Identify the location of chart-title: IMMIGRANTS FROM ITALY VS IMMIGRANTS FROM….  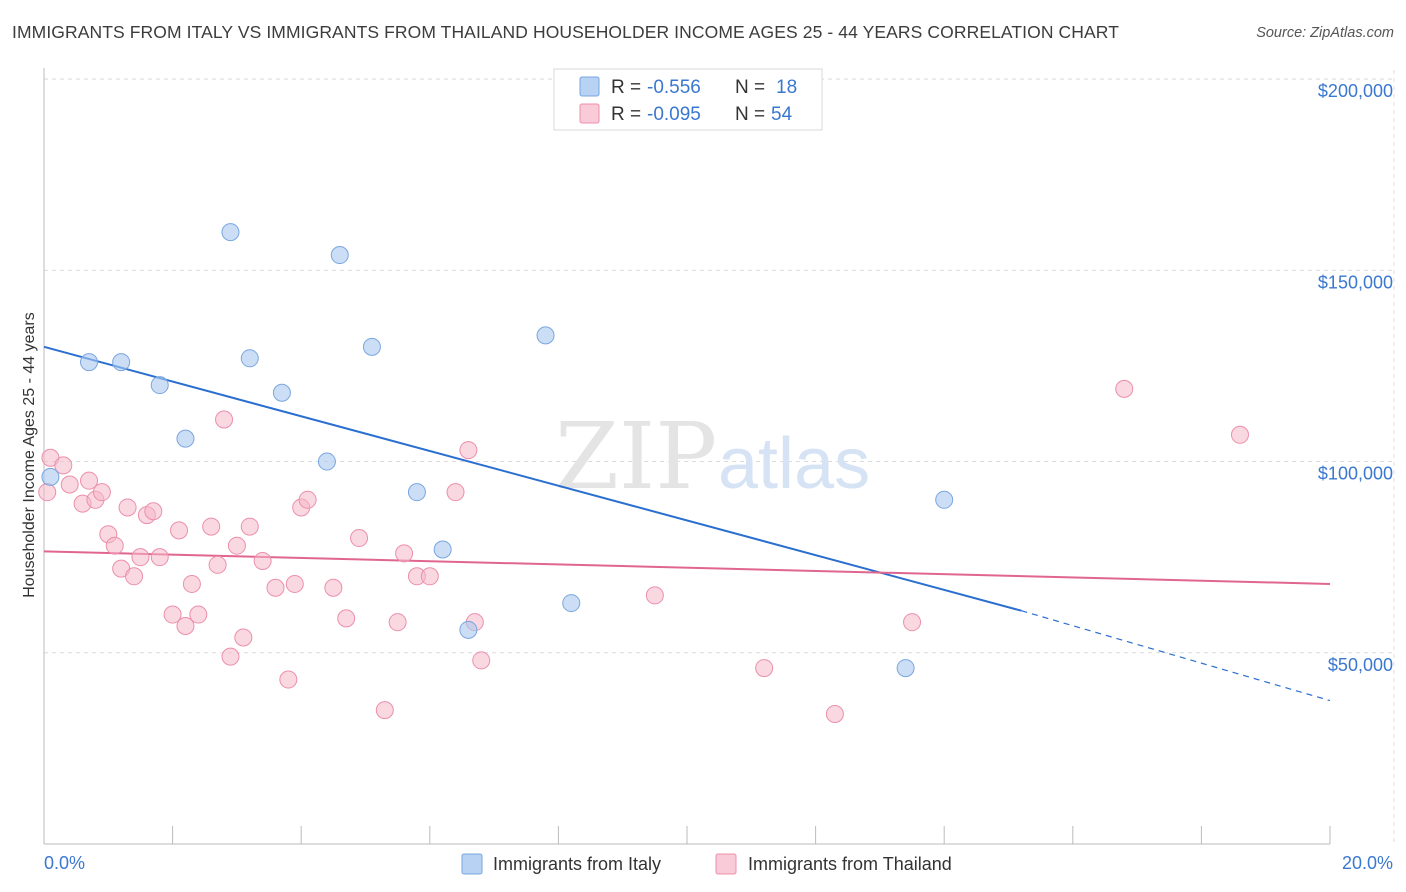
(566, 32).